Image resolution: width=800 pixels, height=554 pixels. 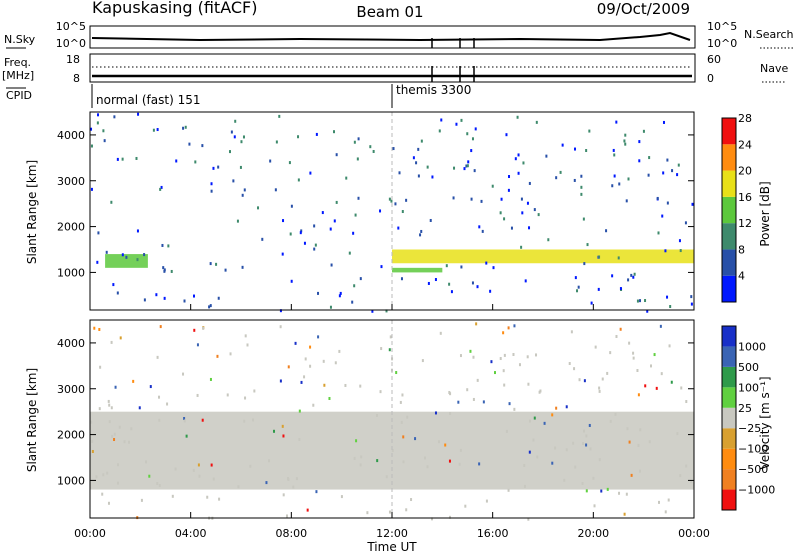 What do you see at coordinates (745, 408) in the screenshot?
I see `colorbar-tick-label: 25` at bounding box center [745, 408].